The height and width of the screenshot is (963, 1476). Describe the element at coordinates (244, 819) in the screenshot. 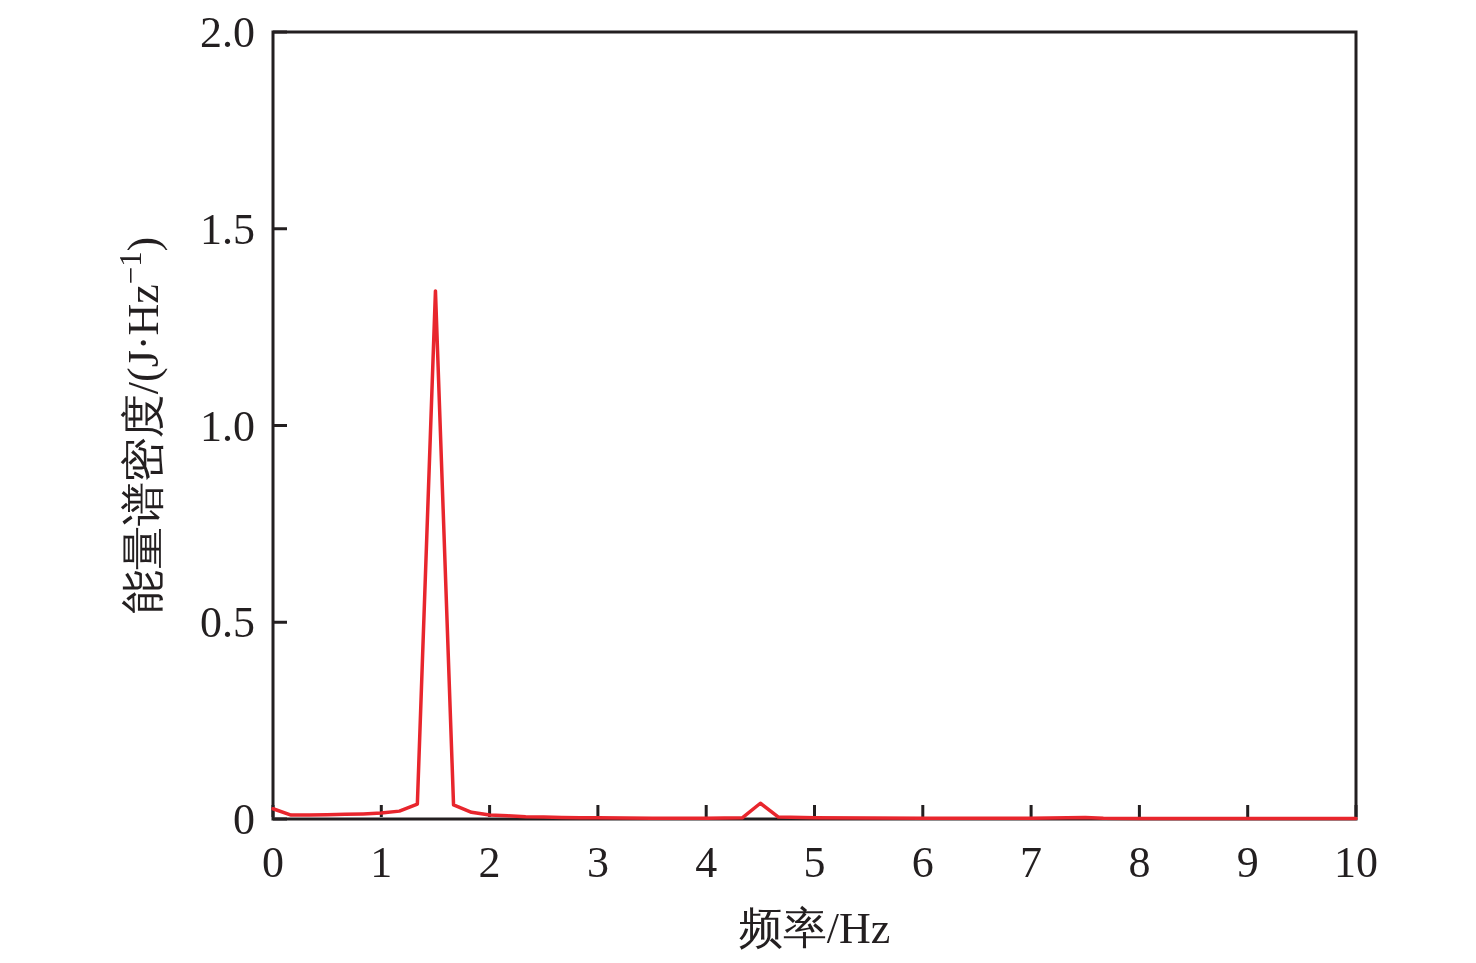

I see `y-tick-label: 0` at that location.